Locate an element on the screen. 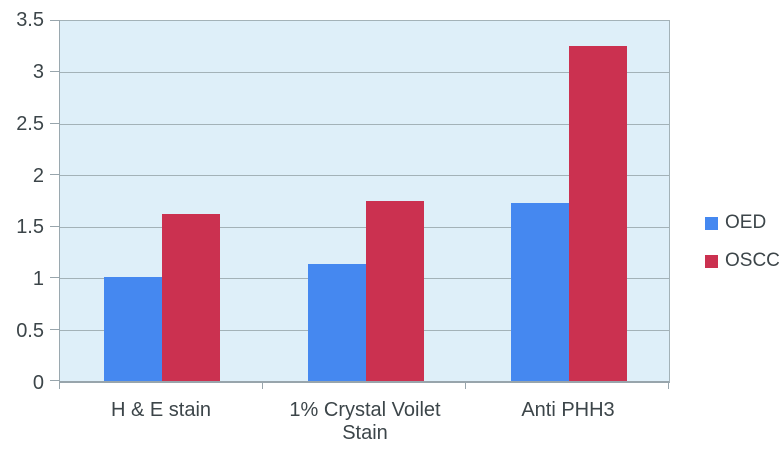  y-axis-tick-label: 1.5 is located at coordinates (30, 227).